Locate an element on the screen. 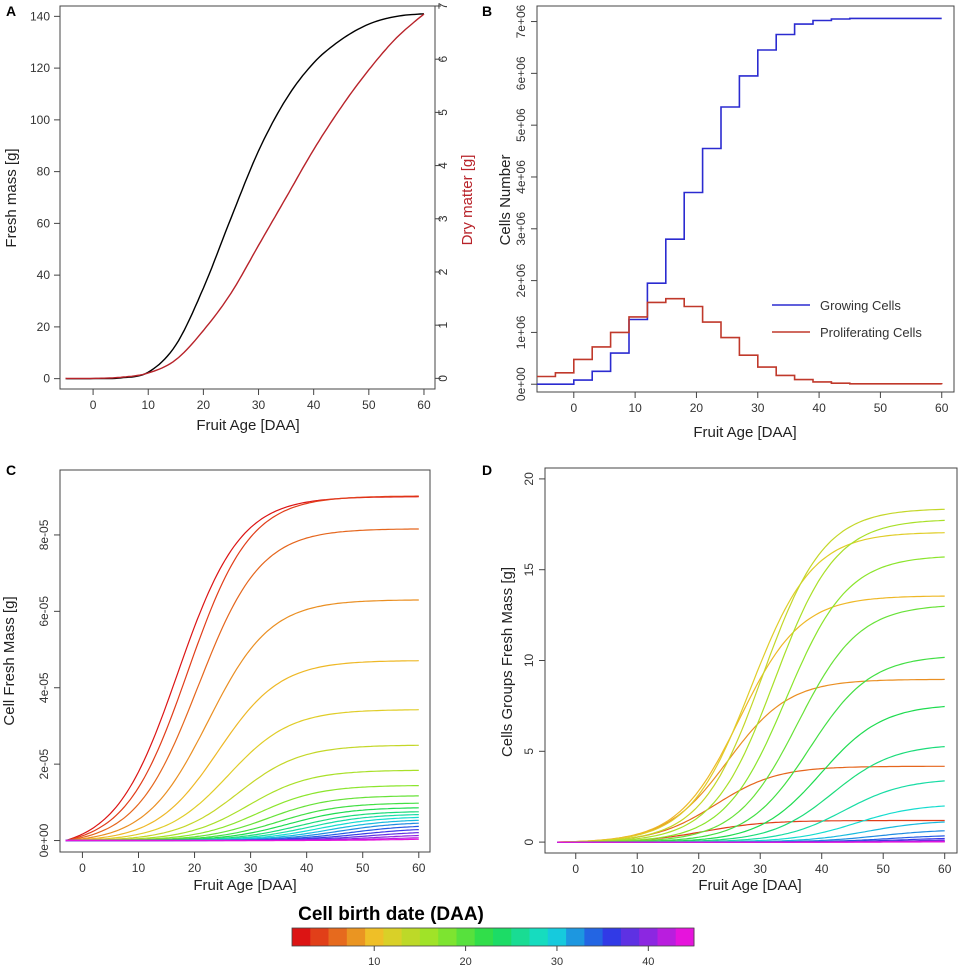 This screenshot has width=964, height=976. panel-label-a: A is located at coordinates (11, 11).